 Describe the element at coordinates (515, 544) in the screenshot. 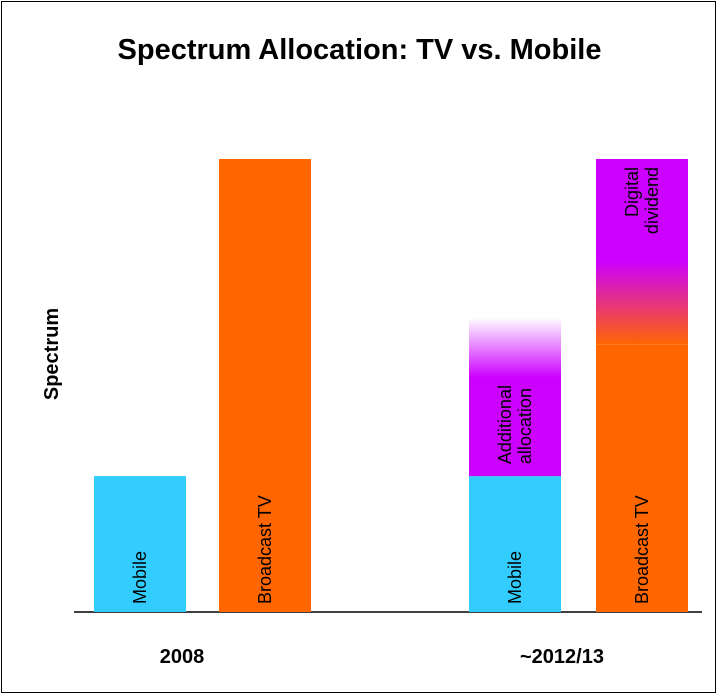

I see `bar-2012-13-mobile` at that location.